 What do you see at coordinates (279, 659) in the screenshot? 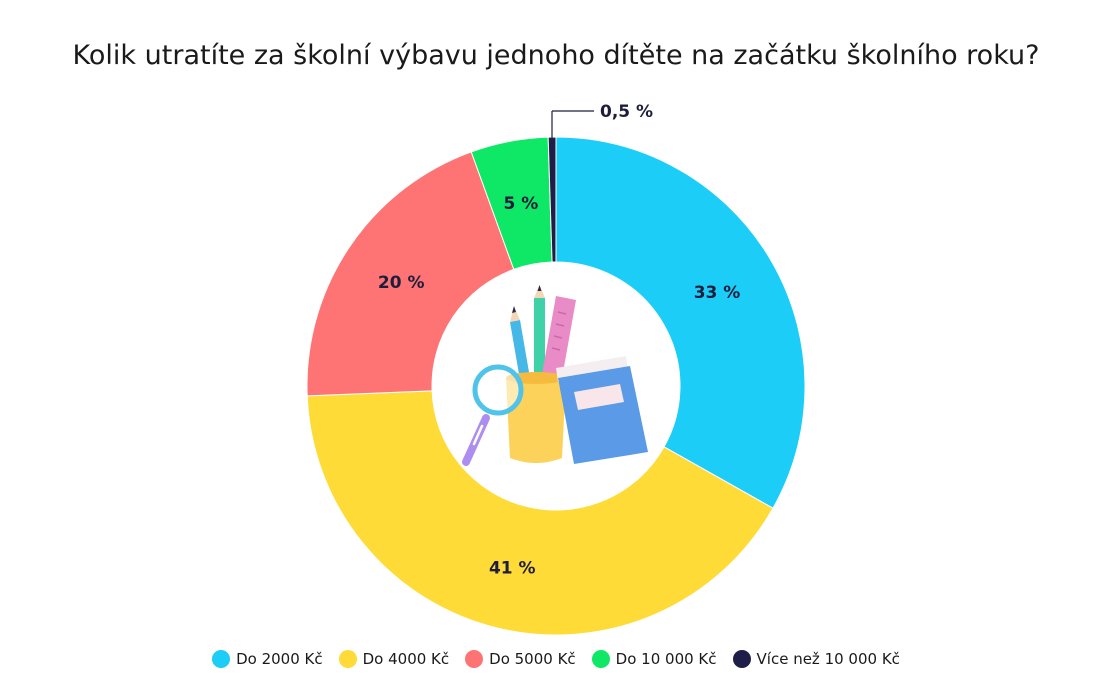
I see `legend-label: Do 2000 Kč` at bounding box center [279, 659].